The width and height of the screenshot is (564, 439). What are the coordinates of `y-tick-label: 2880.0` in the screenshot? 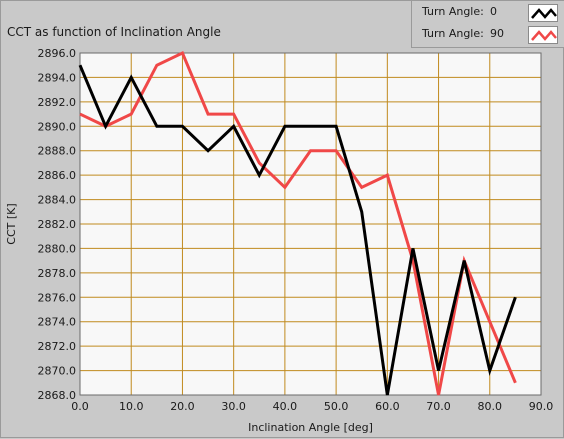 It's located at (57, 248).